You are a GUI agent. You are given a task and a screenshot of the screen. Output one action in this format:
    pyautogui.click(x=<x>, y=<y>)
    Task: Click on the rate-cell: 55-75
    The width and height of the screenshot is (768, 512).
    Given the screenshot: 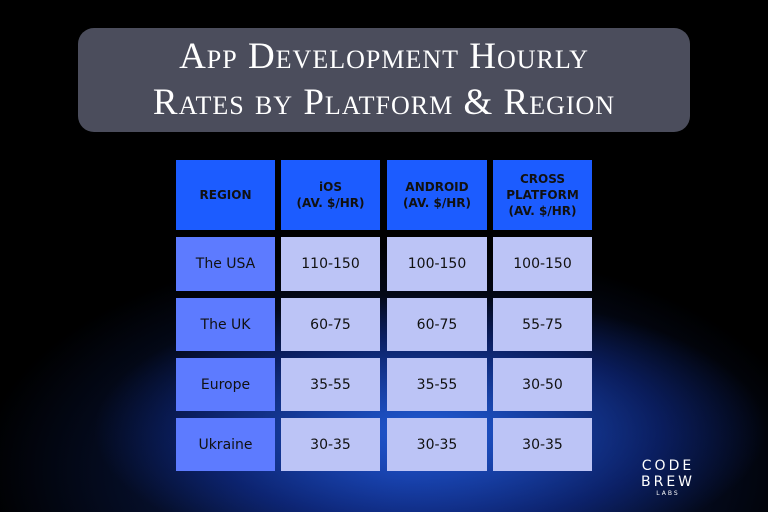 What is the action you would take?
    pyautogui.click(x=542, y=324)
    